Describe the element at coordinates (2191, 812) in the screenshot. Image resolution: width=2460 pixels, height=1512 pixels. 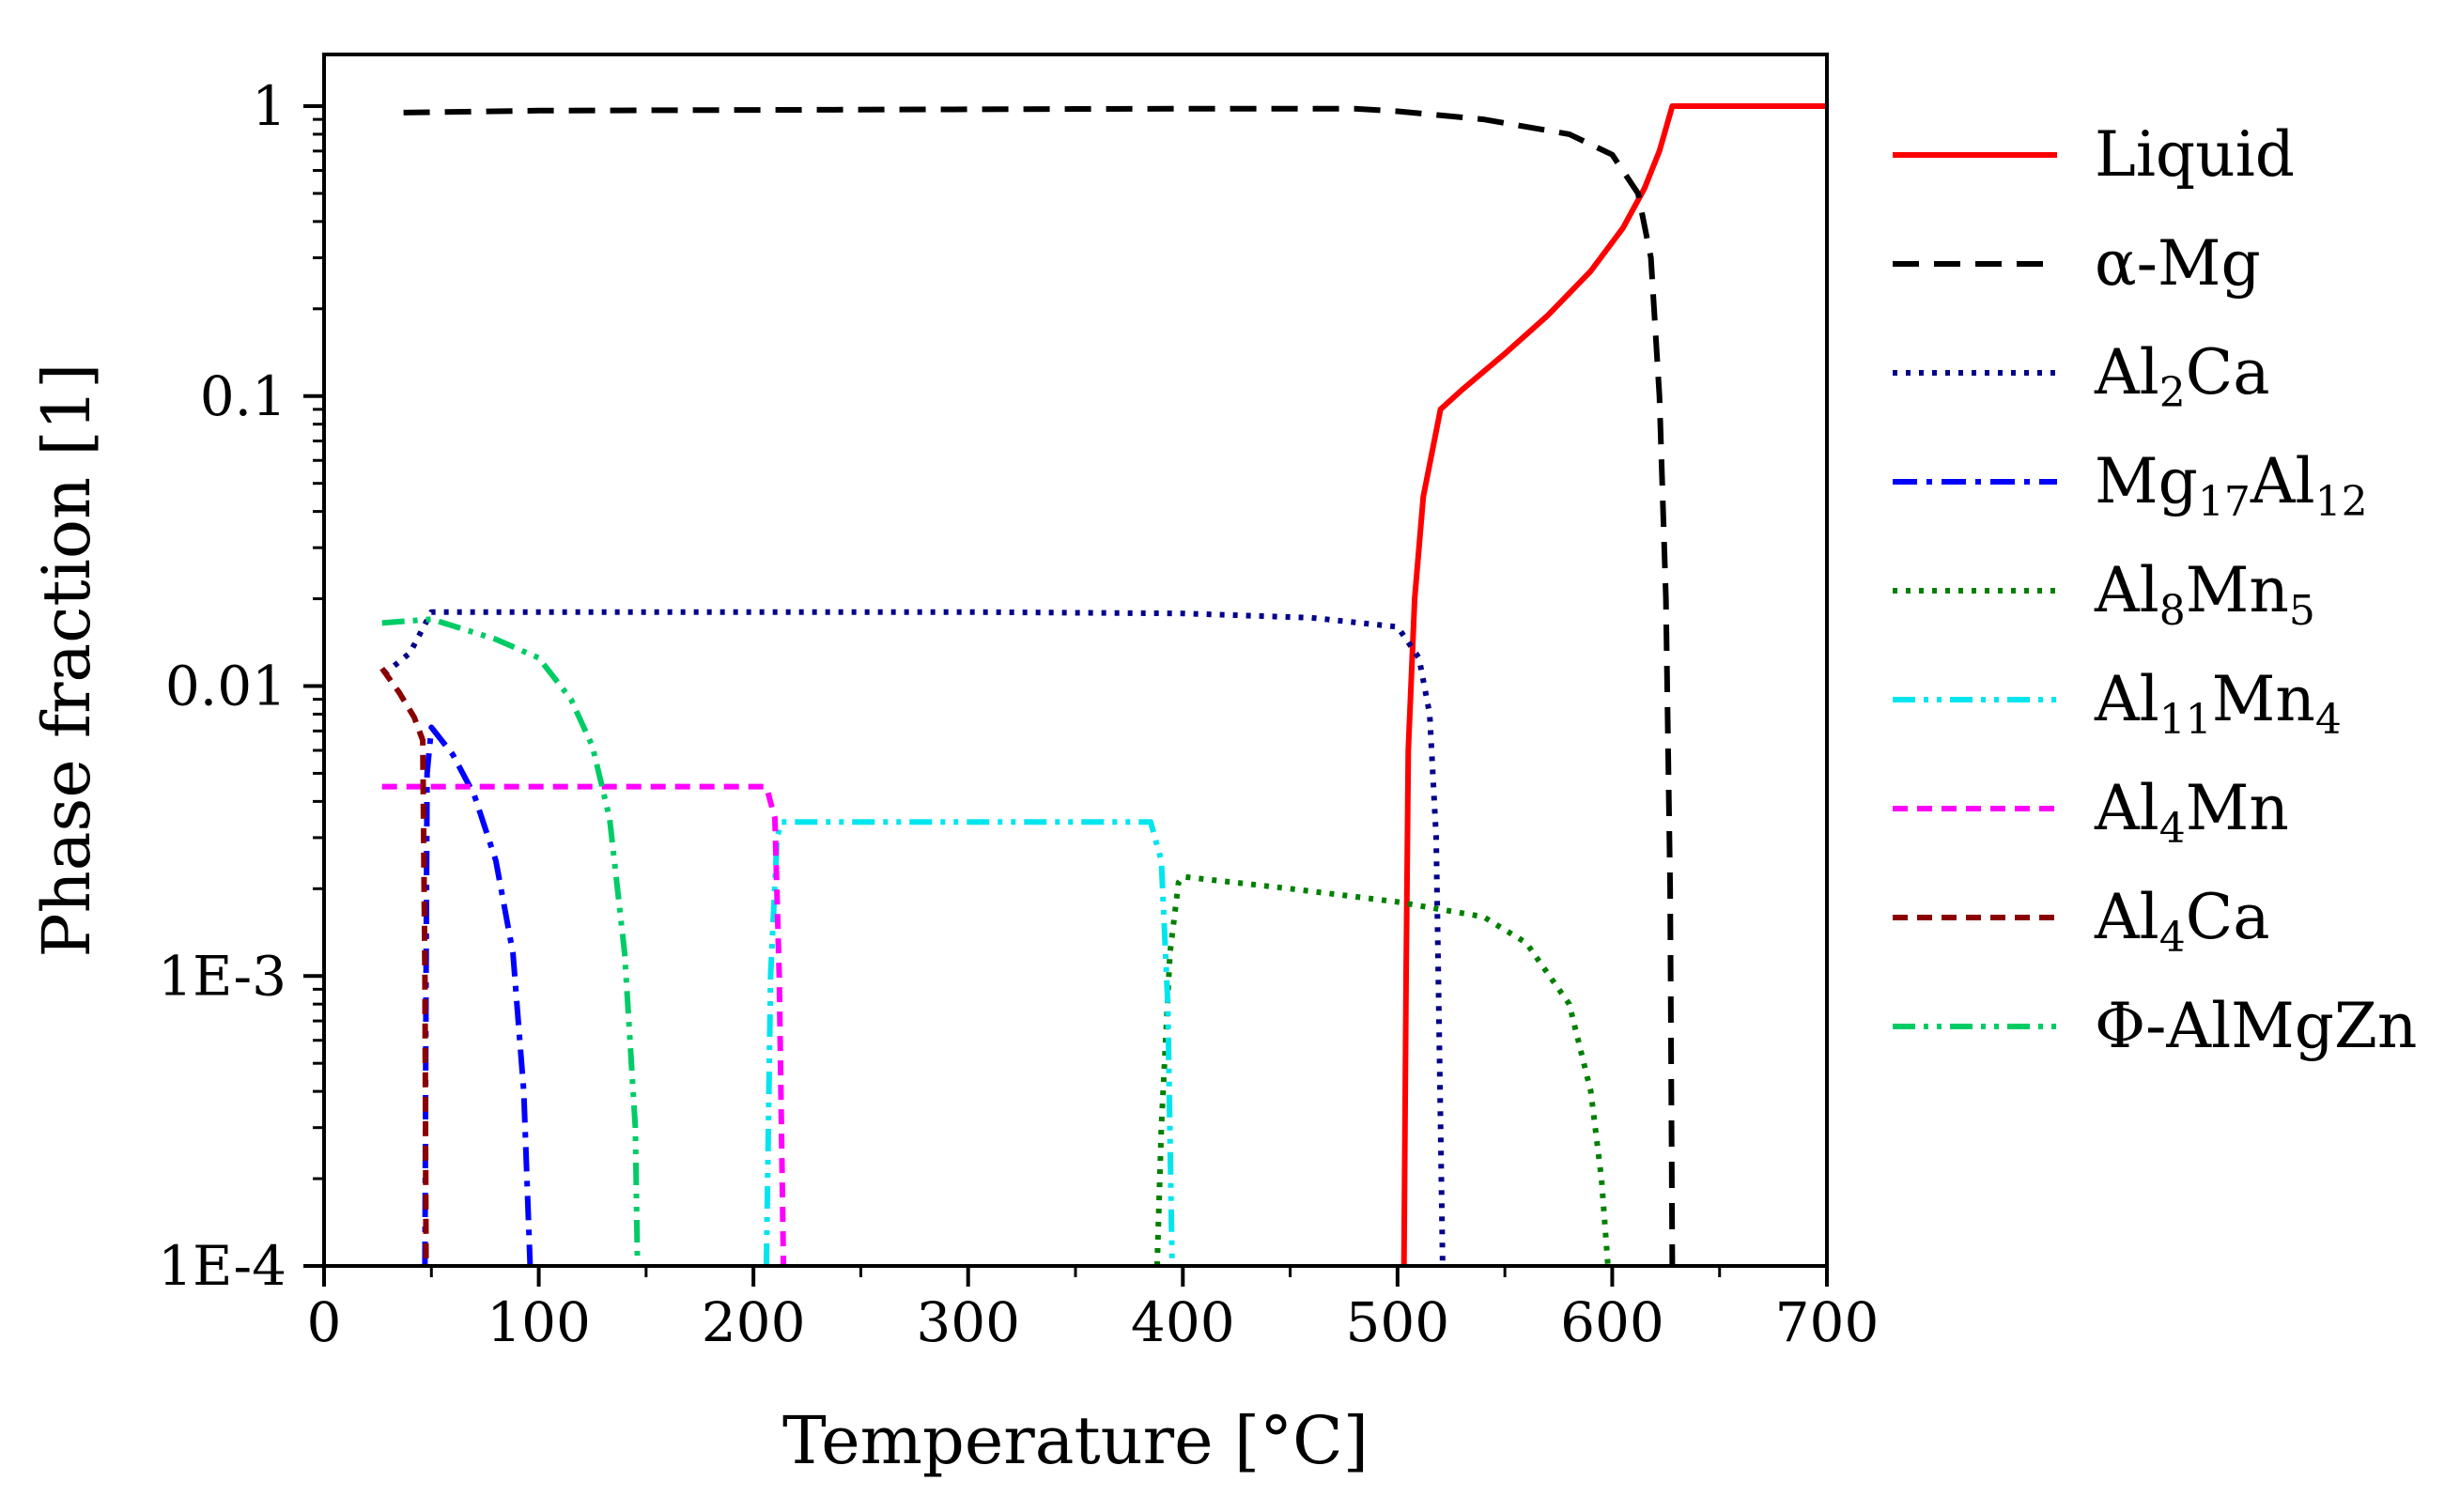
I see `legend-label-al4mn: Al4Mn` at that location.